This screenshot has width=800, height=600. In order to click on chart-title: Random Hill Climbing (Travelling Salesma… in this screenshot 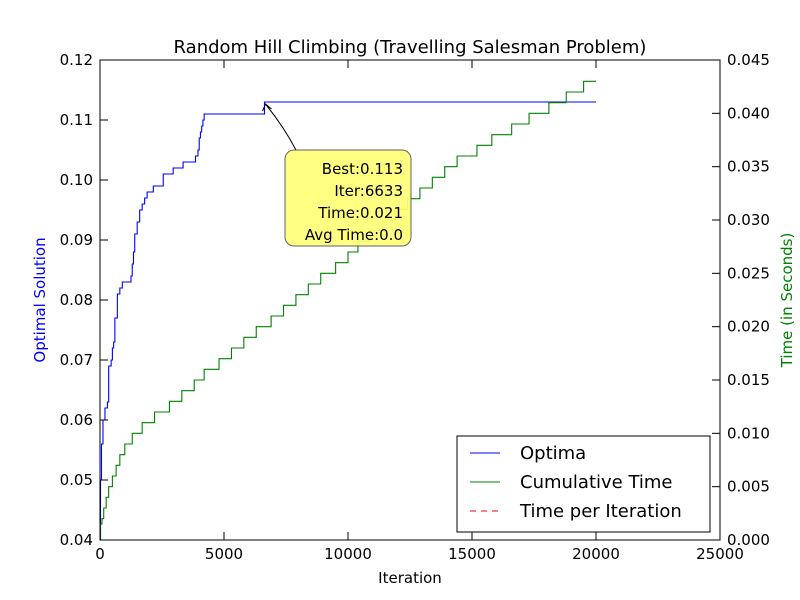, I will do `click(410, 47)`.